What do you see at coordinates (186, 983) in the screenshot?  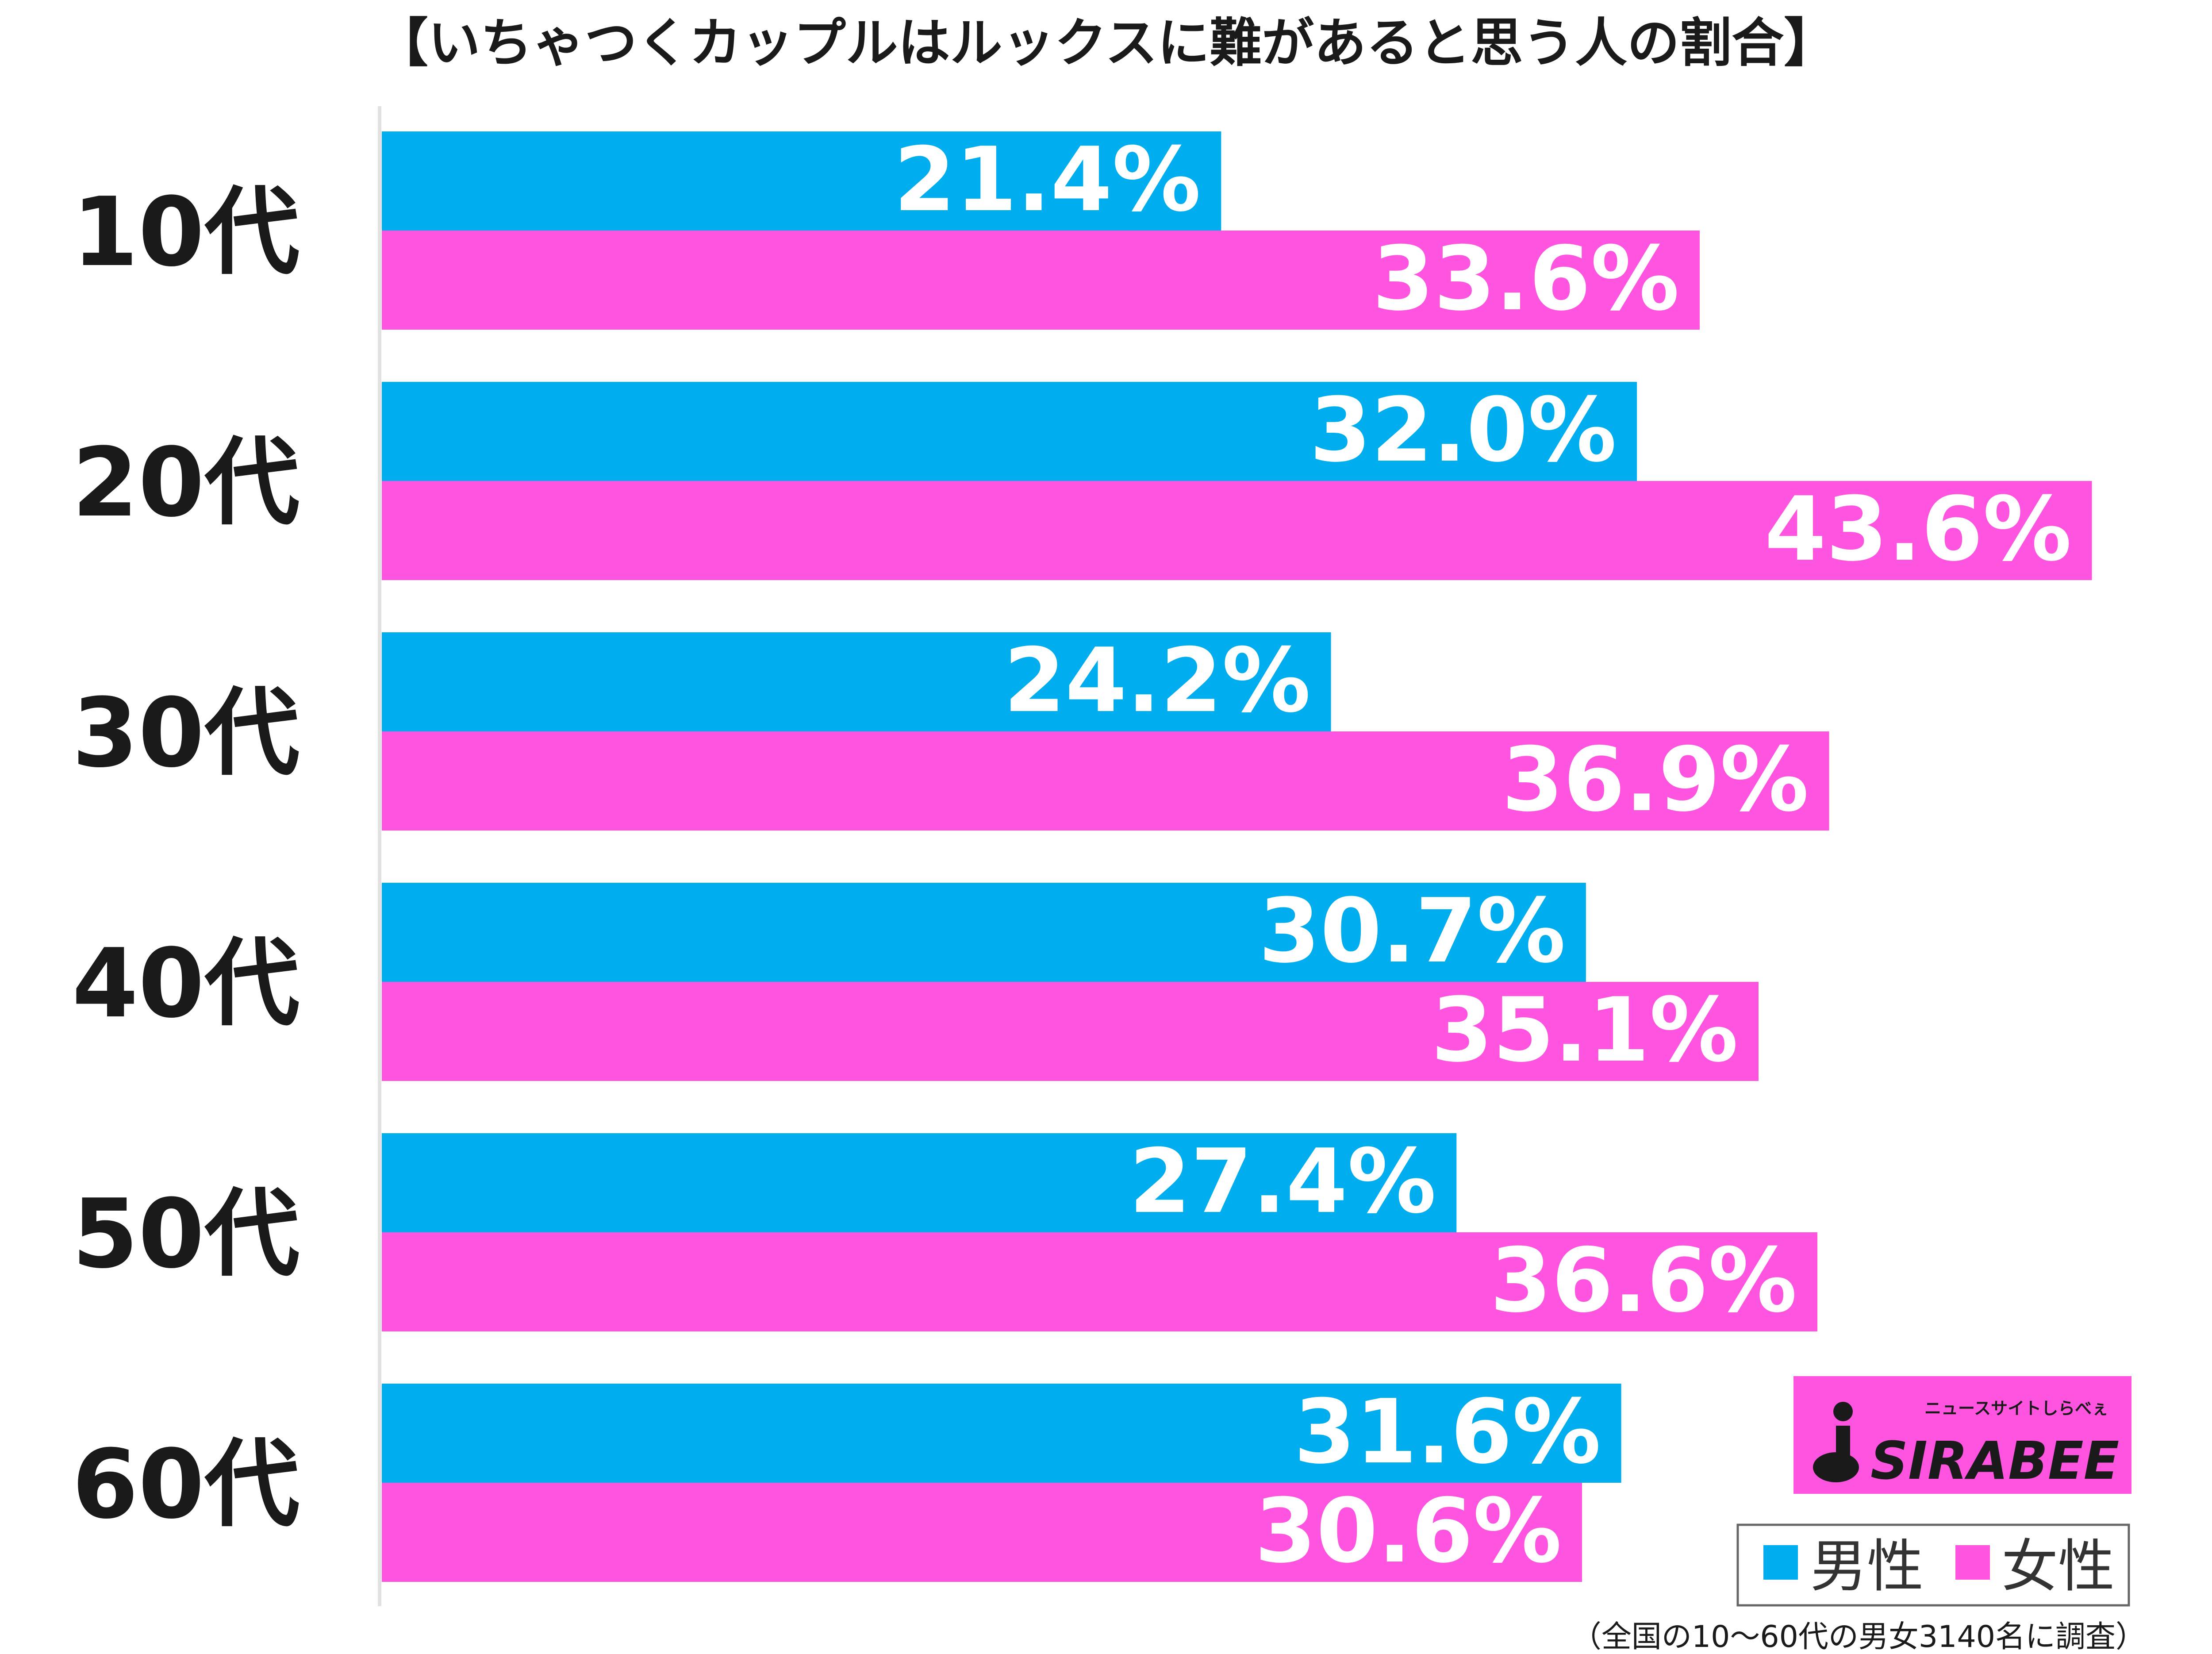 I see `category-label: 40代` at bounding box center [186, 983].